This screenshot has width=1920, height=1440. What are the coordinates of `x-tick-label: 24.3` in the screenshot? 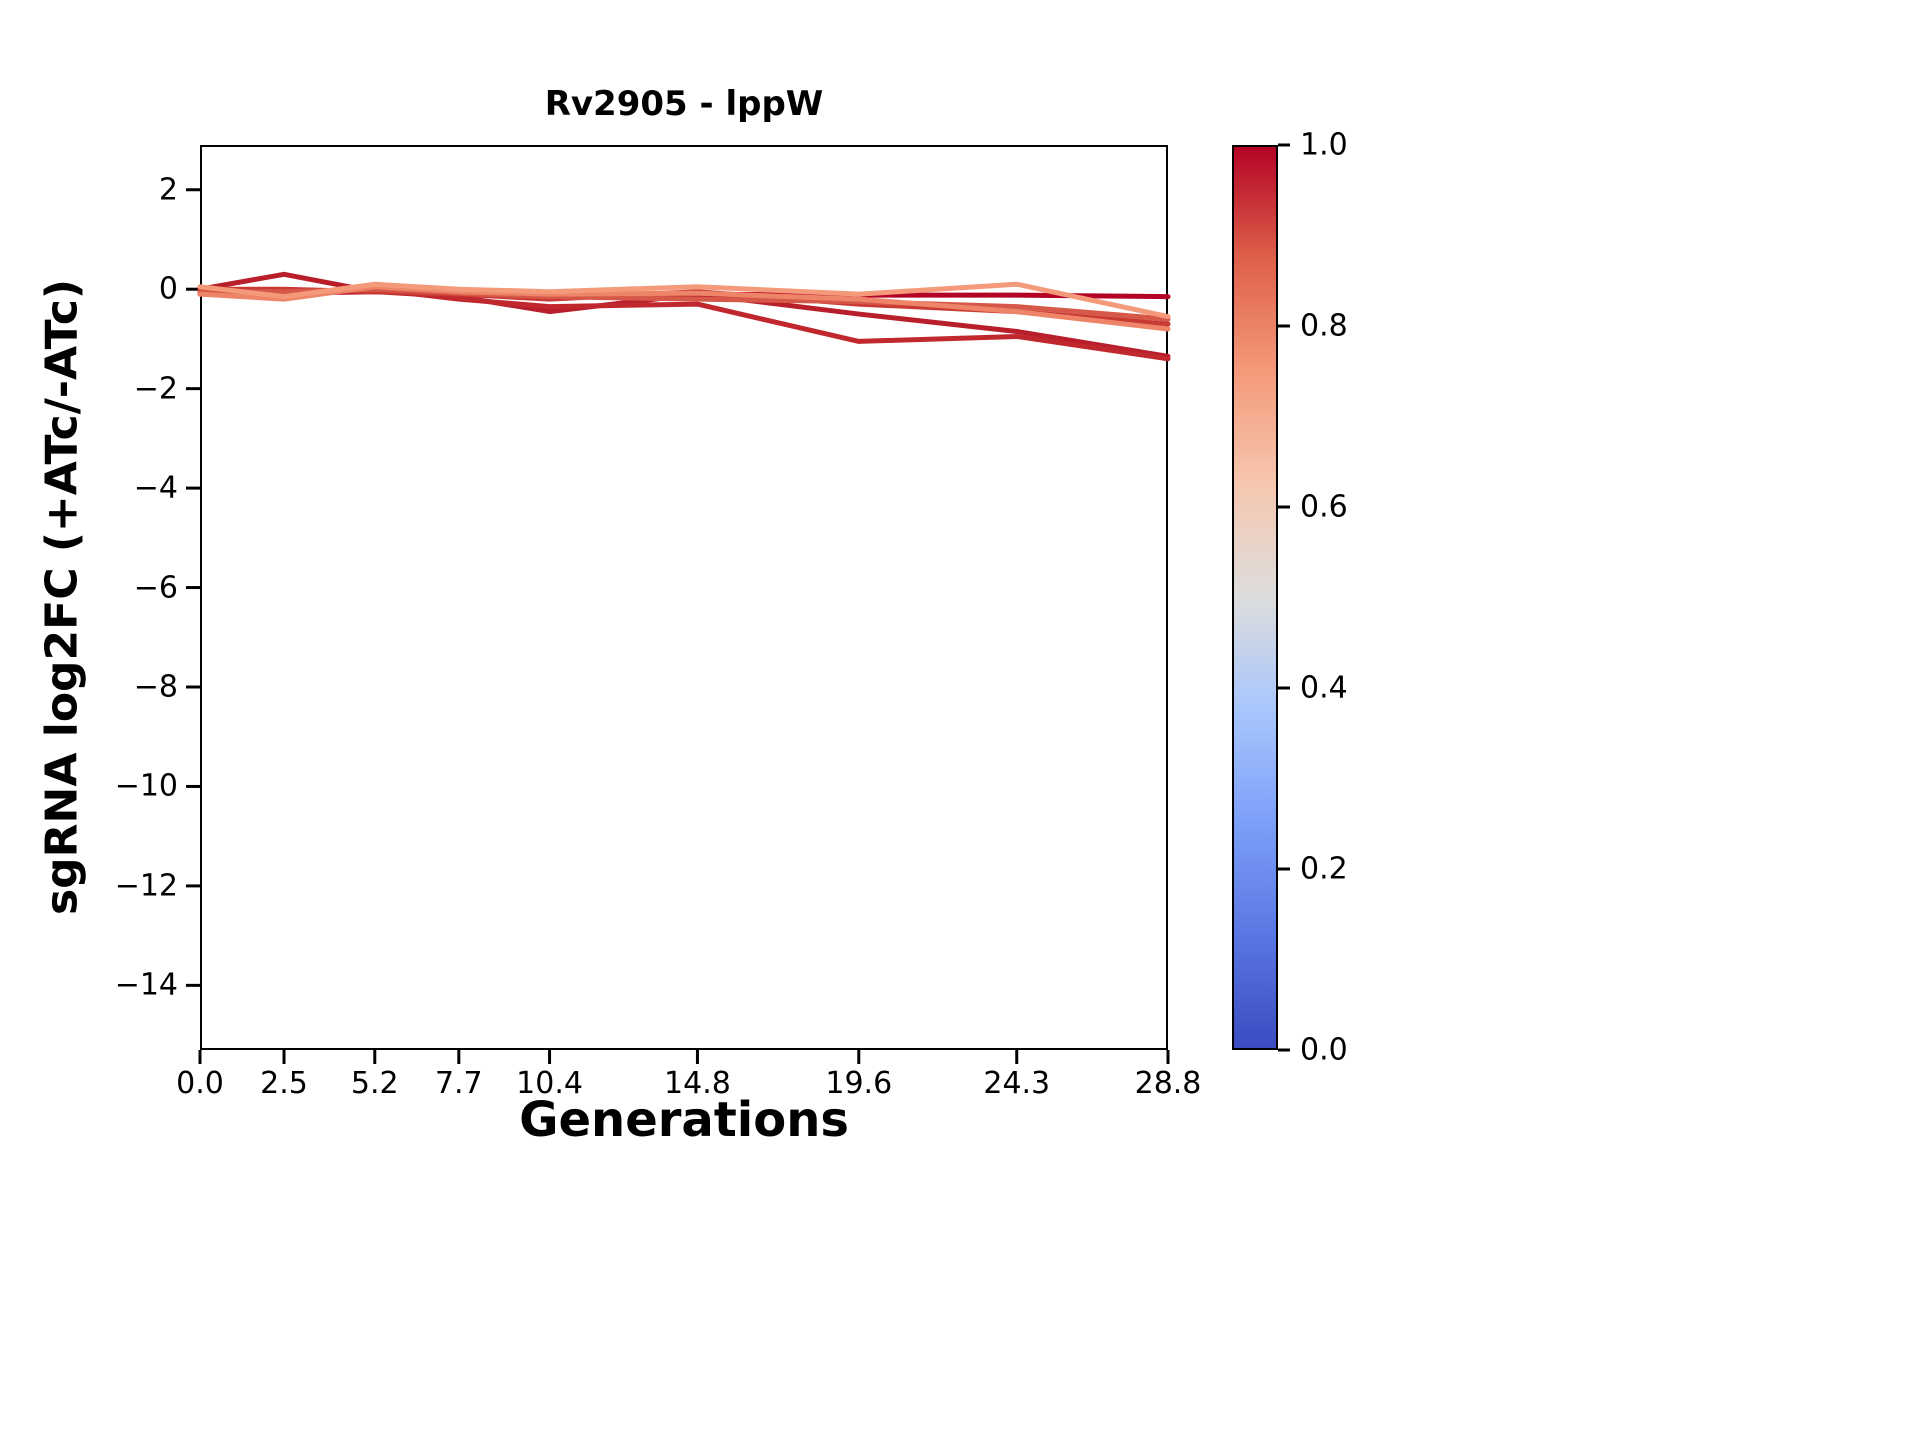 It's located at (1017, 1083).